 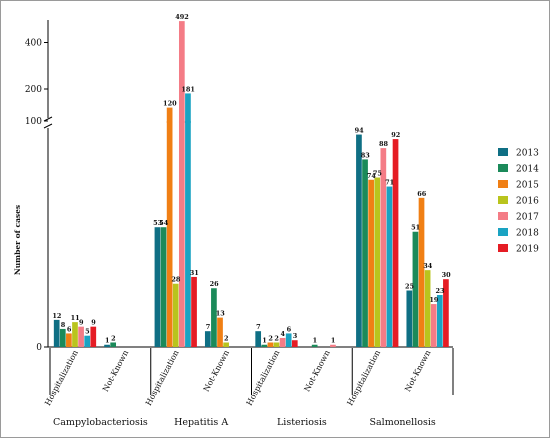 What do you see at coordinates (33, 44) in the screenshot?
I see `y-tick-label: 400` at bounding box center [33, 44].